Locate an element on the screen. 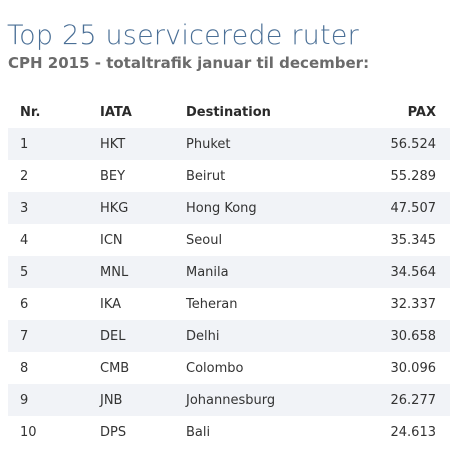  cell-destination: Bali is located at coordinates (198, 432).